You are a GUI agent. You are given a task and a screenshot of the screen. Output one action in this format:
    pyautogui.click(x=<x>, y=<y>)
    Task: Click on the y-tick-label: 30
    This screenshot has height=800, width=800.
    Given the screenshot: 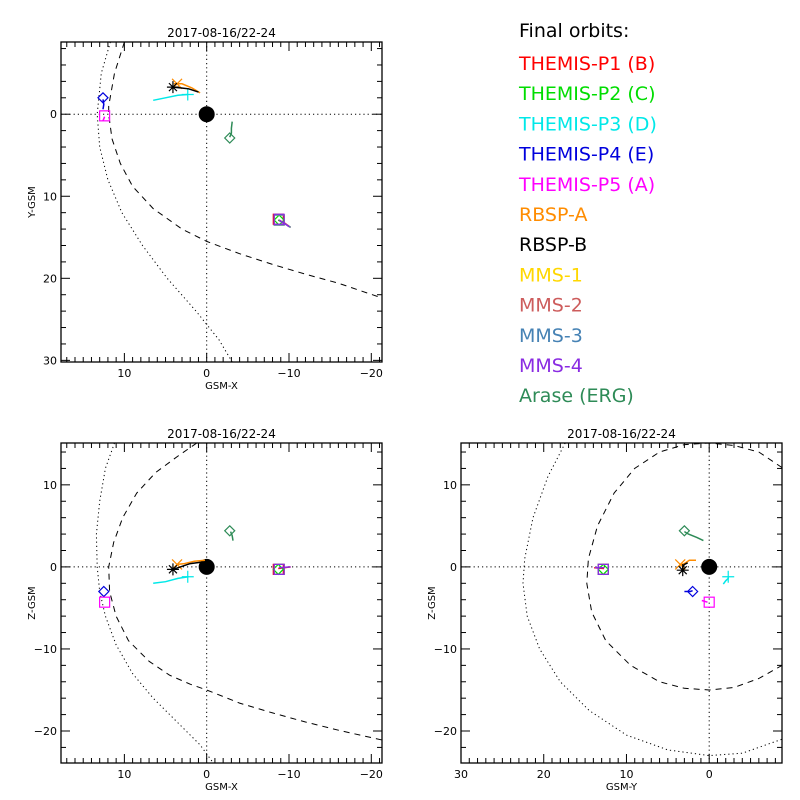 What is the action you would take?
    pyautogui.click(x=50, y=360)
    